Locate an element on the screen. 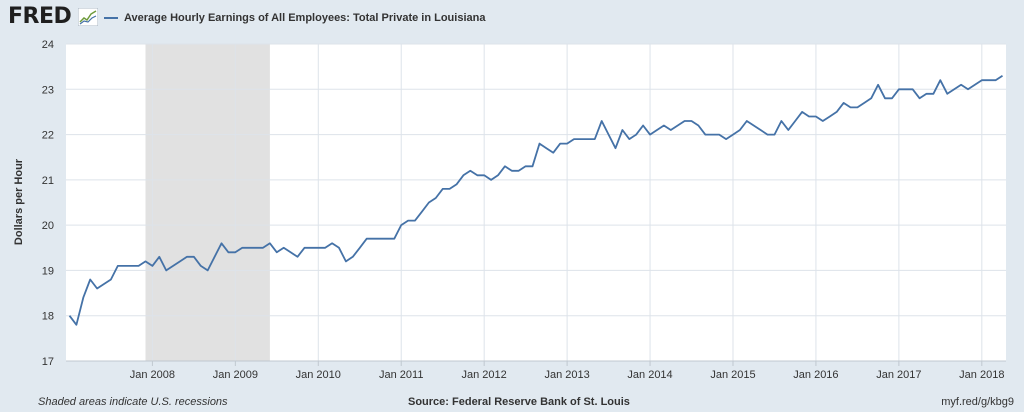 The image size is (1024, 412). x-tick-label-0: Jan 2008 is located at coordinates (152, 375).